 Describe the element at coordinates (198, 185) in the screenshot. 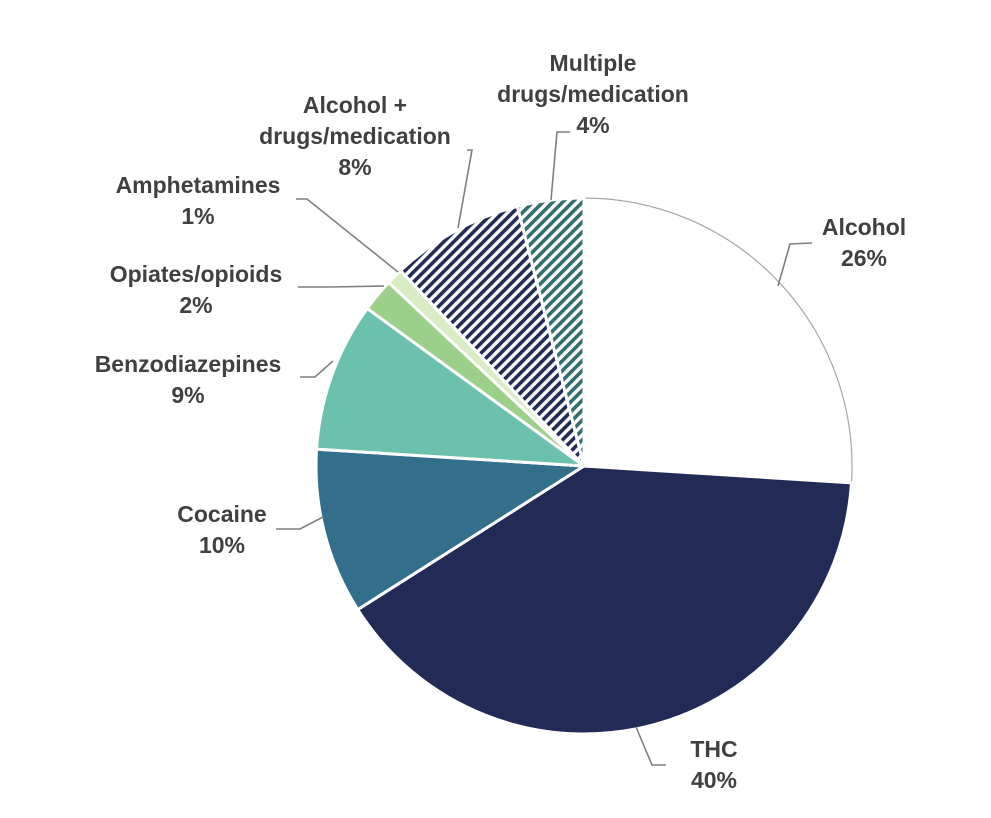

I see `slice-label-name: Amphetamines` at that location.